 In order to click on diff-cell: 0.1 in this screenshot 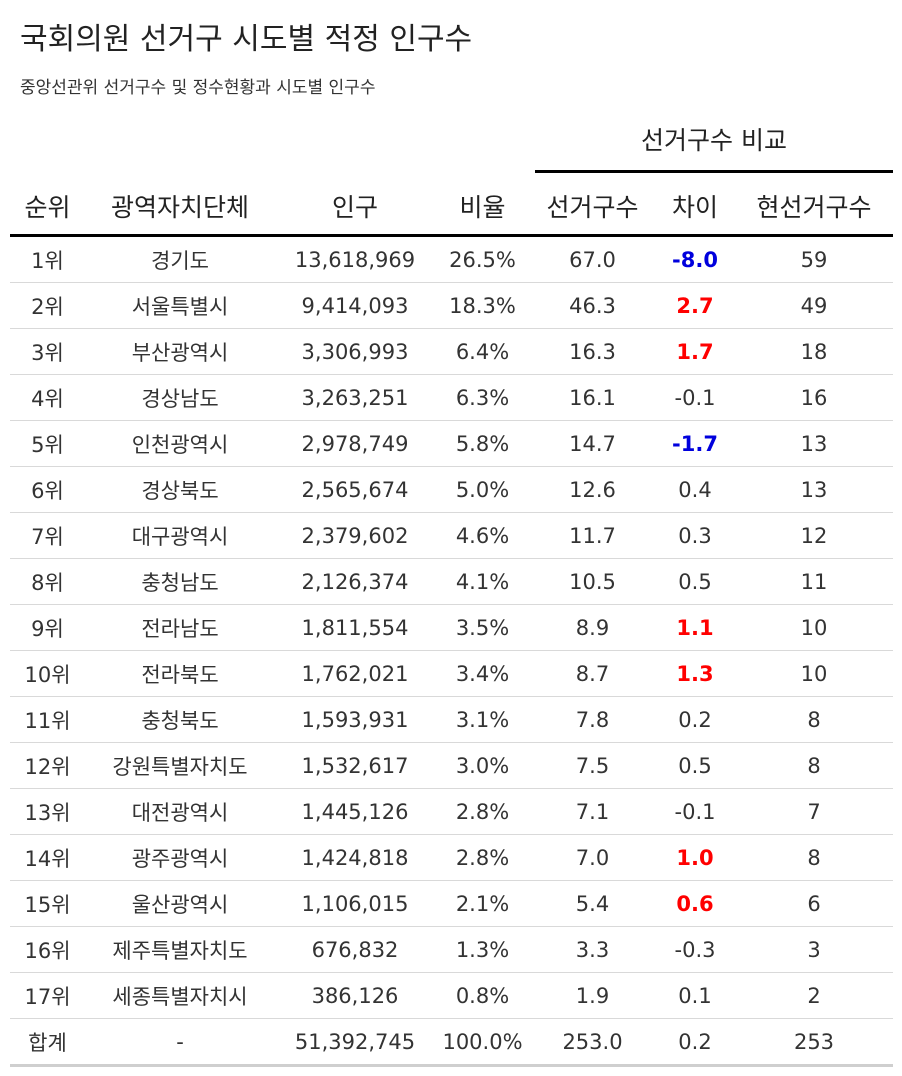, I will do `click(695, 995)`.